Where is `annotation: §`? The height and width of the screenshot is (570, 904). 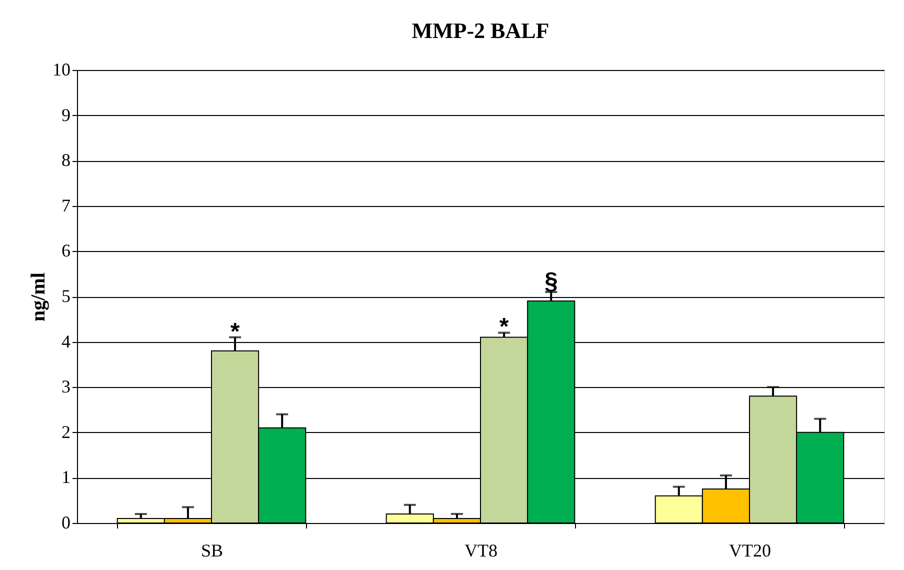
annotation: § is located at coordinates (551, 281).